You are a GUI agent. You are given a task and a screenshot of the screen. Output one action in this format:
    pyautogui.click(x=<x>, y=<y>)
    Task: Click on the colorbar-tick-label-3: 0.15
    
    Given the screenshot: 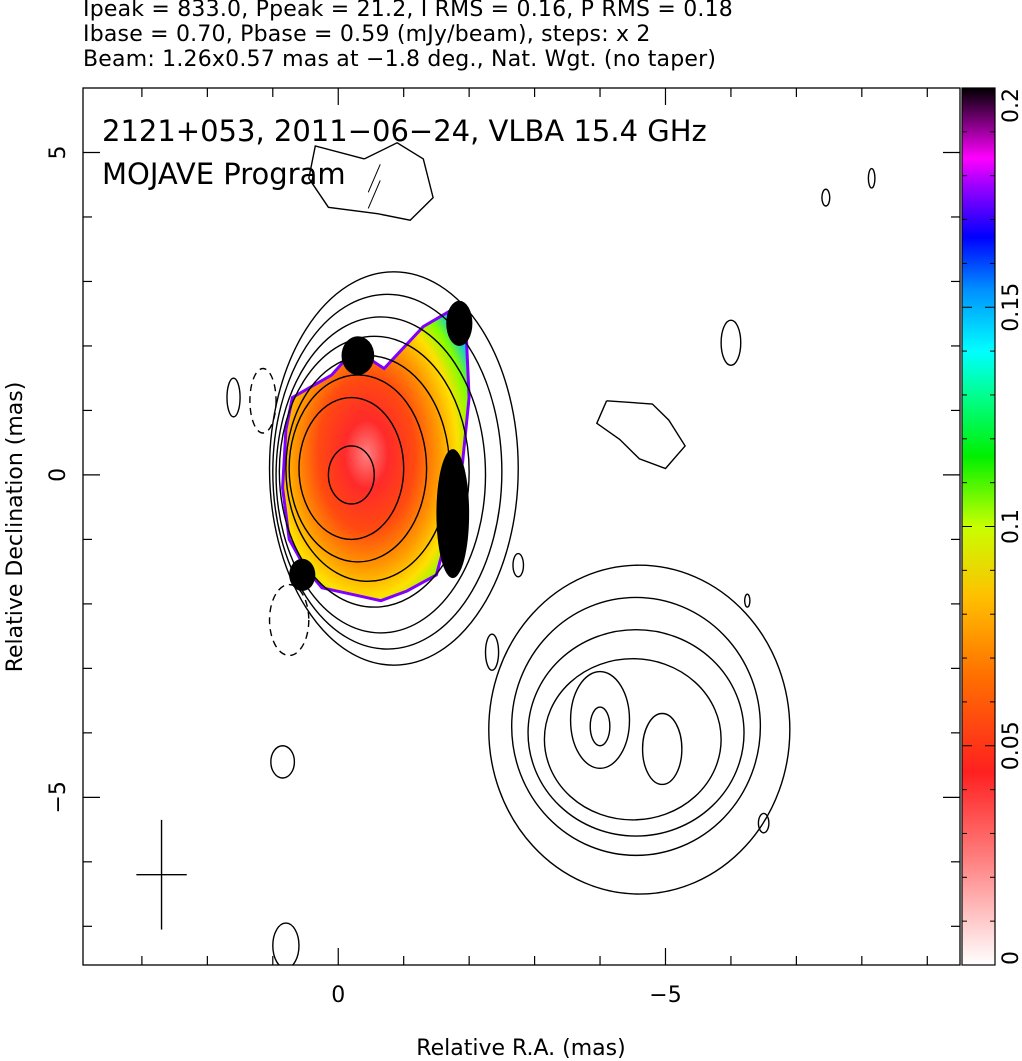 What is the action you would take?
    pyautogui.click(x=1010, y=307)
    